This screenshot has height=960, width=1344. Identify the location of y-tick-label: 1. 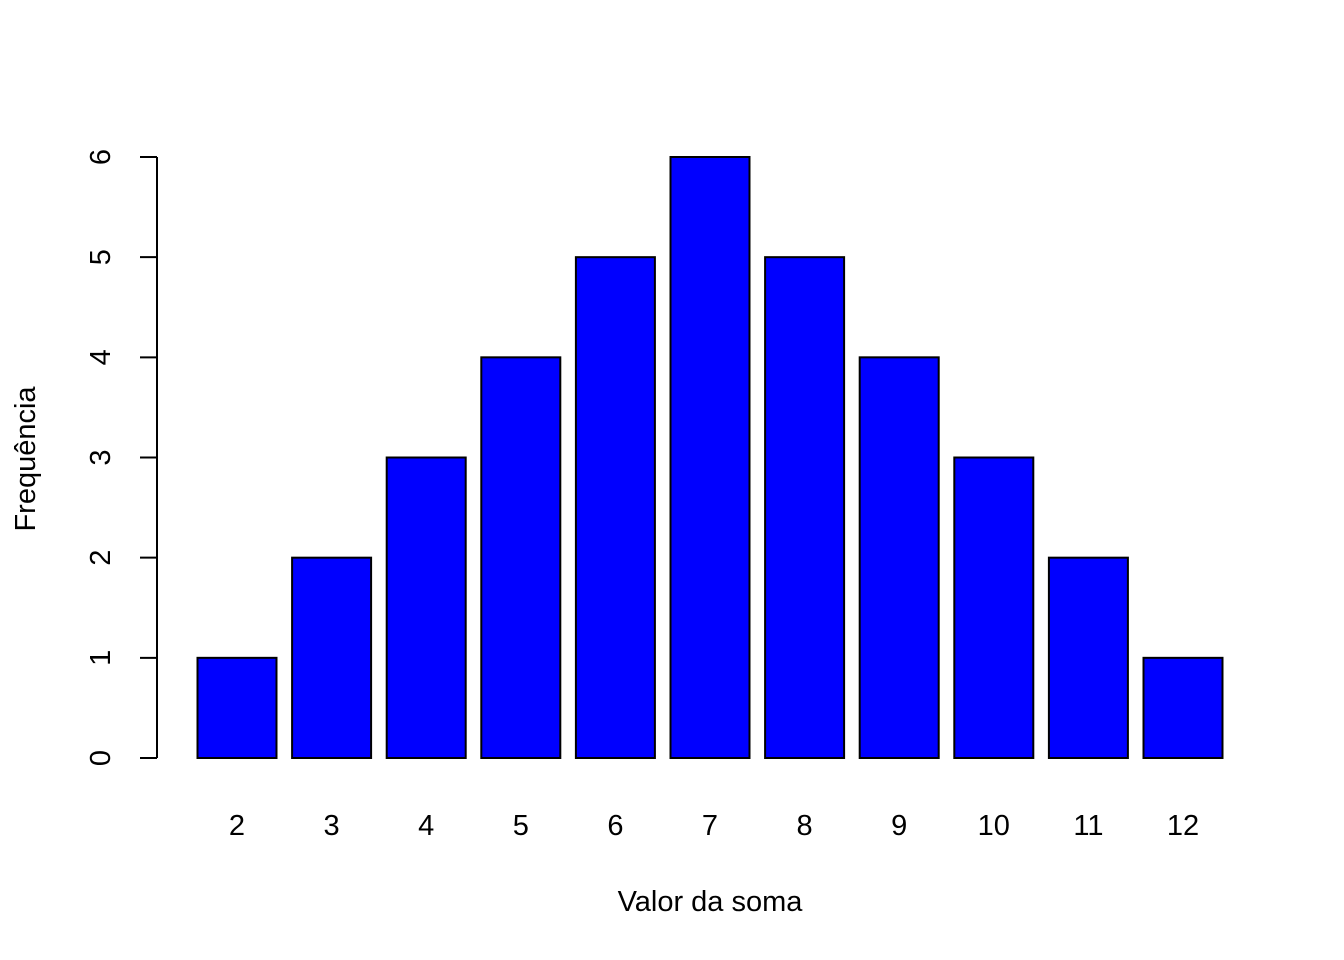
(101, 658).